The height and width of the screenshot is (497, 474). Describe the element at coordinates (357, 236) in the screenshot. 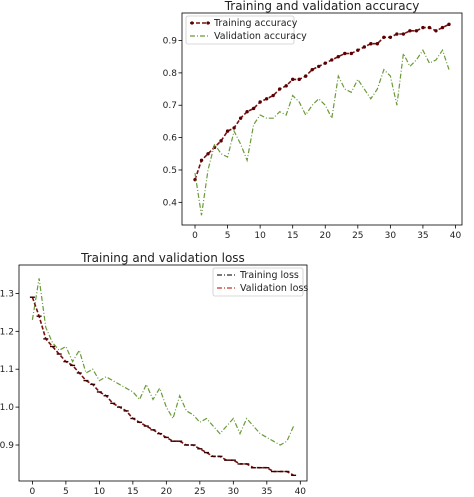

I see `accuracy-x-tick-label: 25` at that location.